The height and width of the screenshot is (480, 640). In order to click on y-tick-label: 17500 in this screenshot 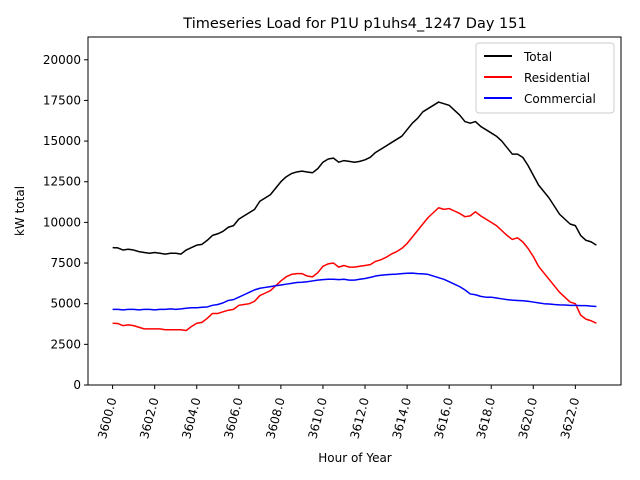, I will do `click(62, 100)`.